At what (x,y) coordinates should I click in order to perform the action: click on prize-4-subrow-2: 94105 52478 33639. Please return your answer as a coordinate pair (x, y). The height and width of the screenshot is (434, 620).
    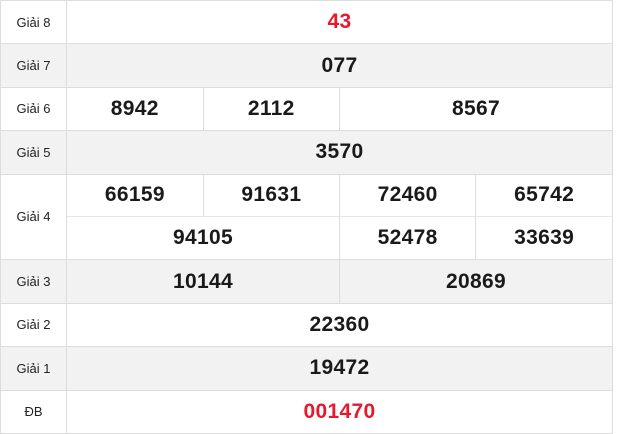
    Looking at the image, I should click on (339, 237).